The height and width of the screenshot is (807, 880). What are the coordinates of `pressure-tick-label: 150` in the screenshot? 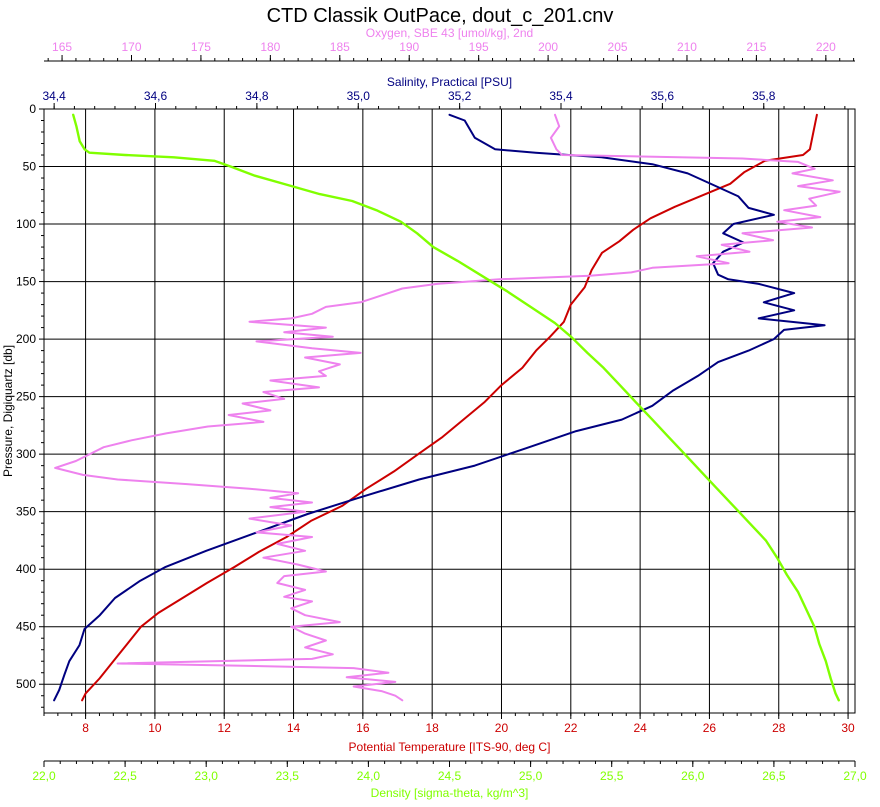 It's located at (26, 282).